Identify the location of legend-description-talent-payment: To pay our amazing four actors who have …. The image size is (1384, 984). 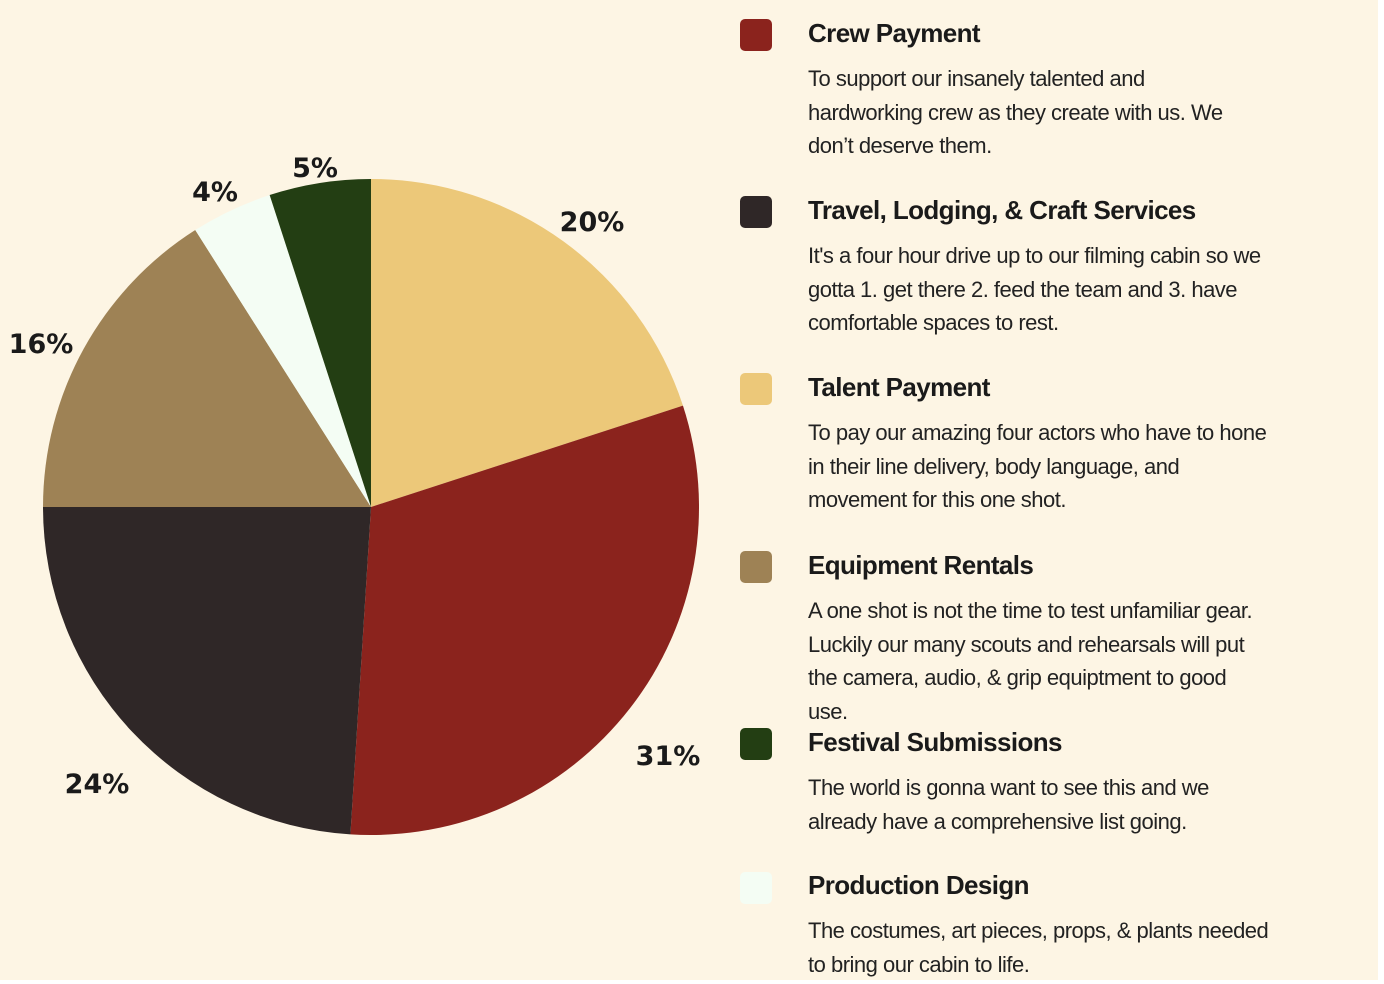
(1037, 466).